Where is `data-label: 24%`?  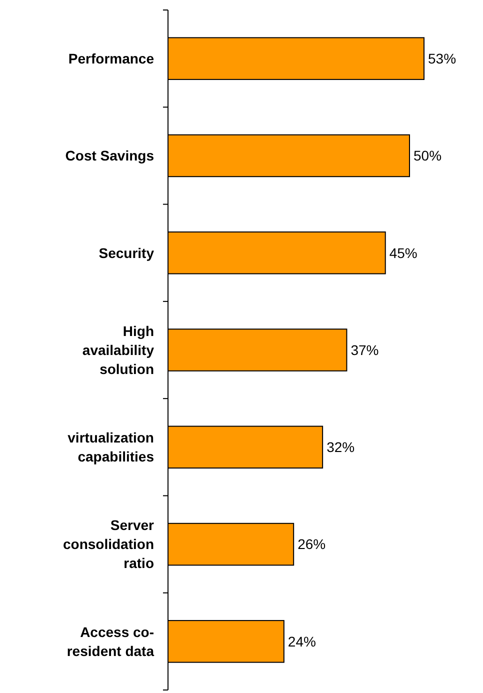 data-label: 24% is located at coordinates (302, 641).